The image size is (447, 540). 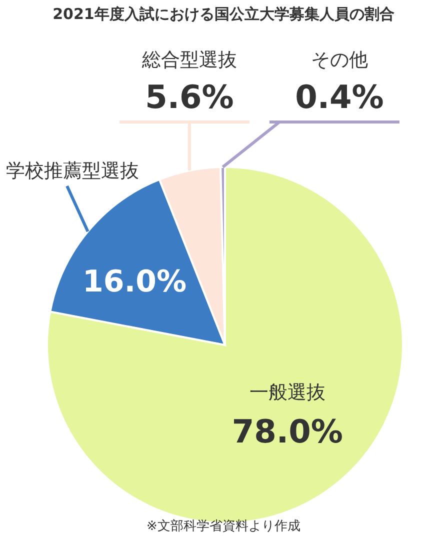 I want to click on text: ※文部科学省資料より作成, so click(x=223, y=526).